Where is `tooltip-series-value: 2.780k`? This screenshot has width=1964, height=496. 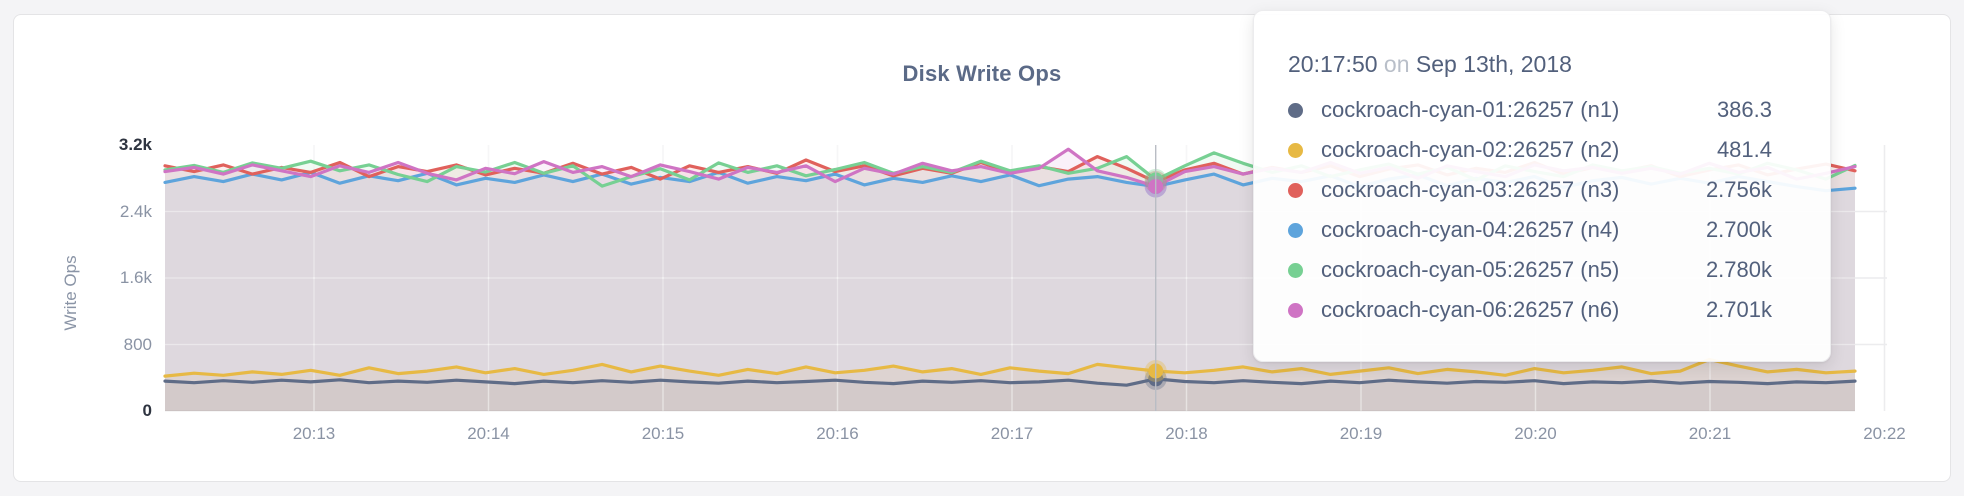 tooltip-series-value: 2.780k is located at coordinates (1738, 269).